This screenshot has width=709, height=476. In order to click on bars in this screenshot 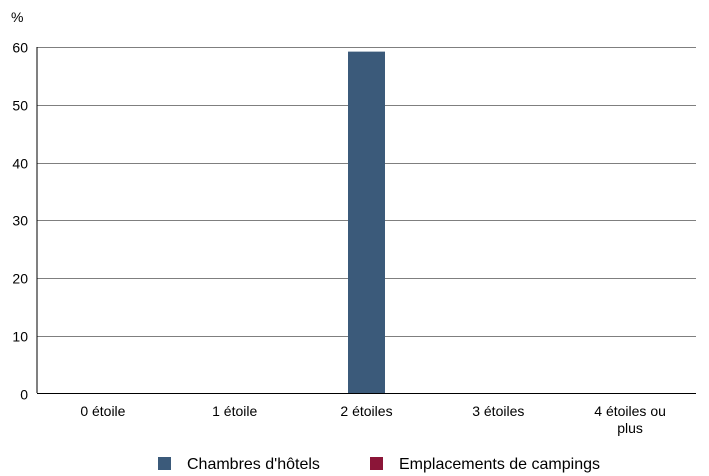, I will do `click(366, 222)`.